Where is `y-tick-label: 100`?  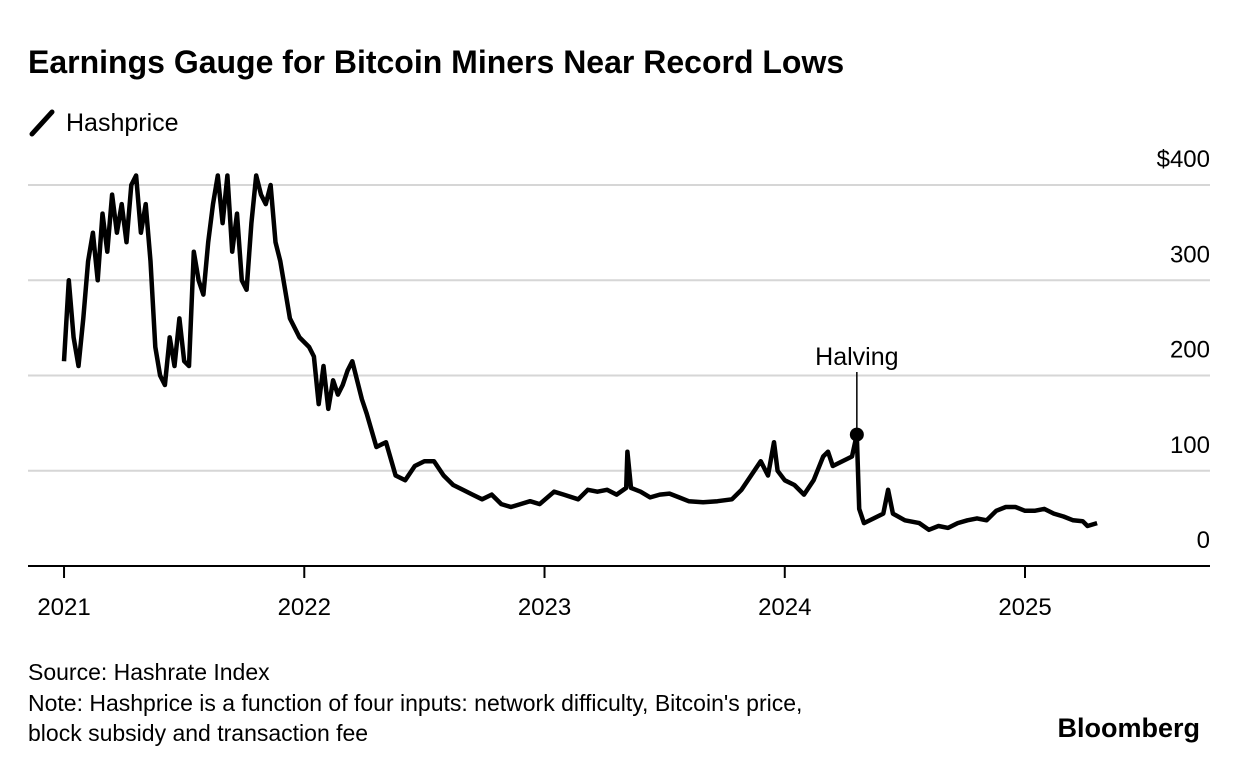 y-tick-label: 100 is located at coordinates (1190, 445).